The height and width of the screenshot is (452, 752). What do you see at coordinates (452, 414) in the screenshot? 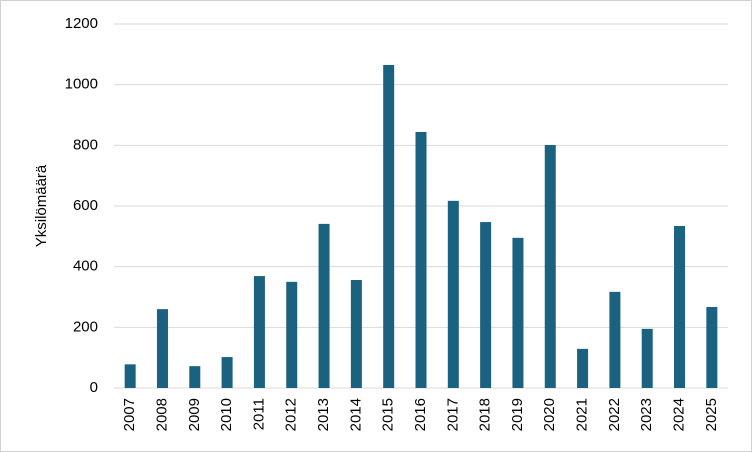
I see `x-tick-label: 2017` at bounding box center [452, 414].